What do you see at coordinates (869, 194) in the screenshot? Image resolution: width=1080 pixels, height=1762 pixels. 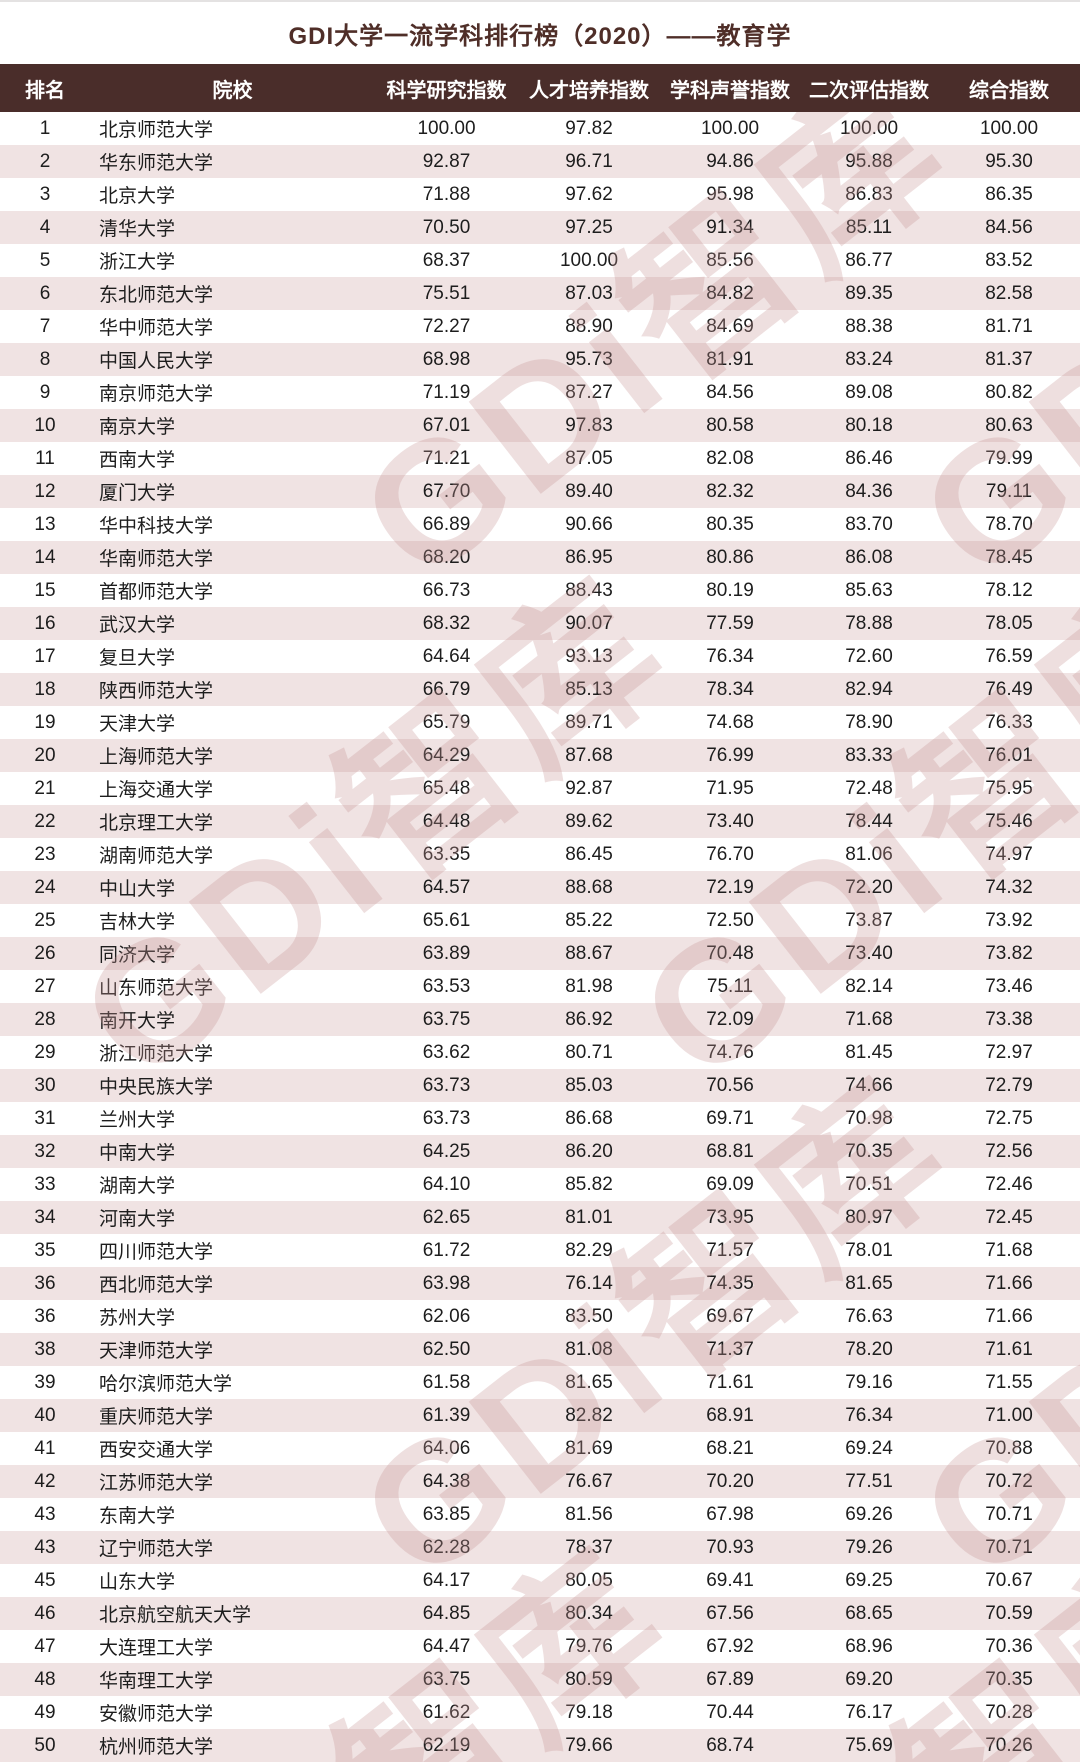 I see `secondary-eval-index-cell: 86.83` at bounding box center [869, 194].